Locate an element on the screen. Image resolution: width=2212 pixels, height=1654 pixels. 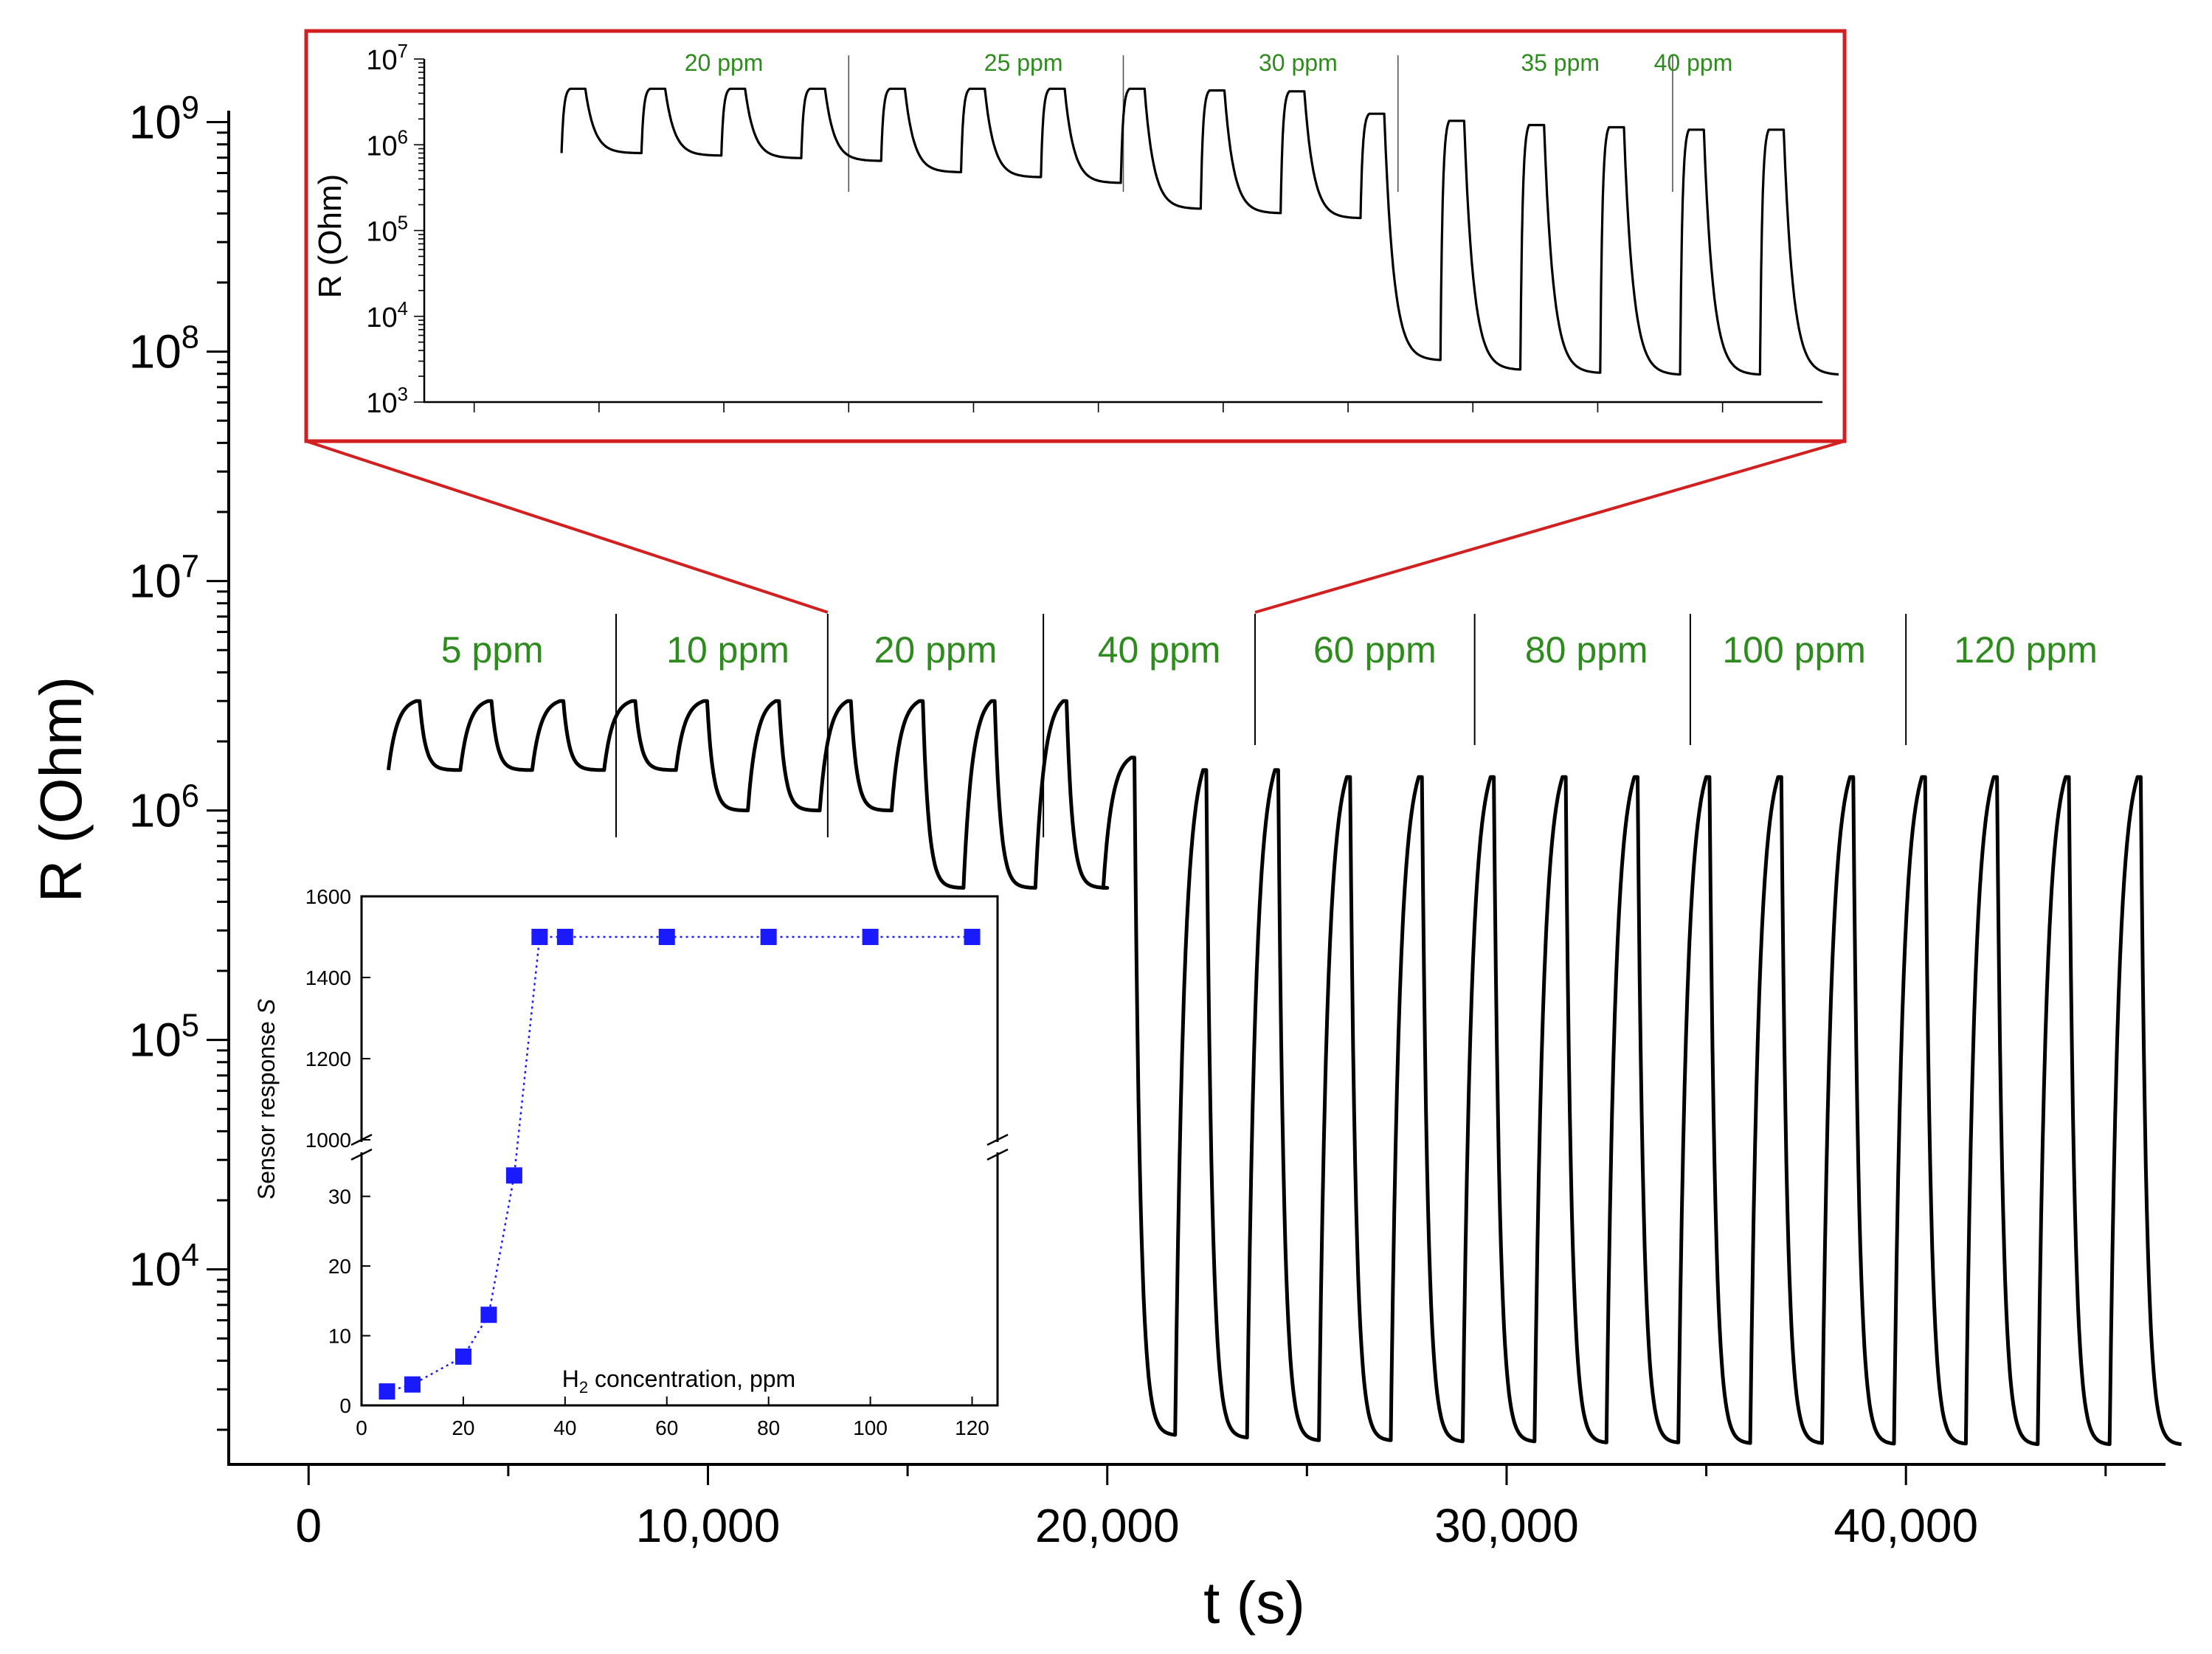
inset2-y-axis-title: Sensor response S is located at coordinates (266, 1100).